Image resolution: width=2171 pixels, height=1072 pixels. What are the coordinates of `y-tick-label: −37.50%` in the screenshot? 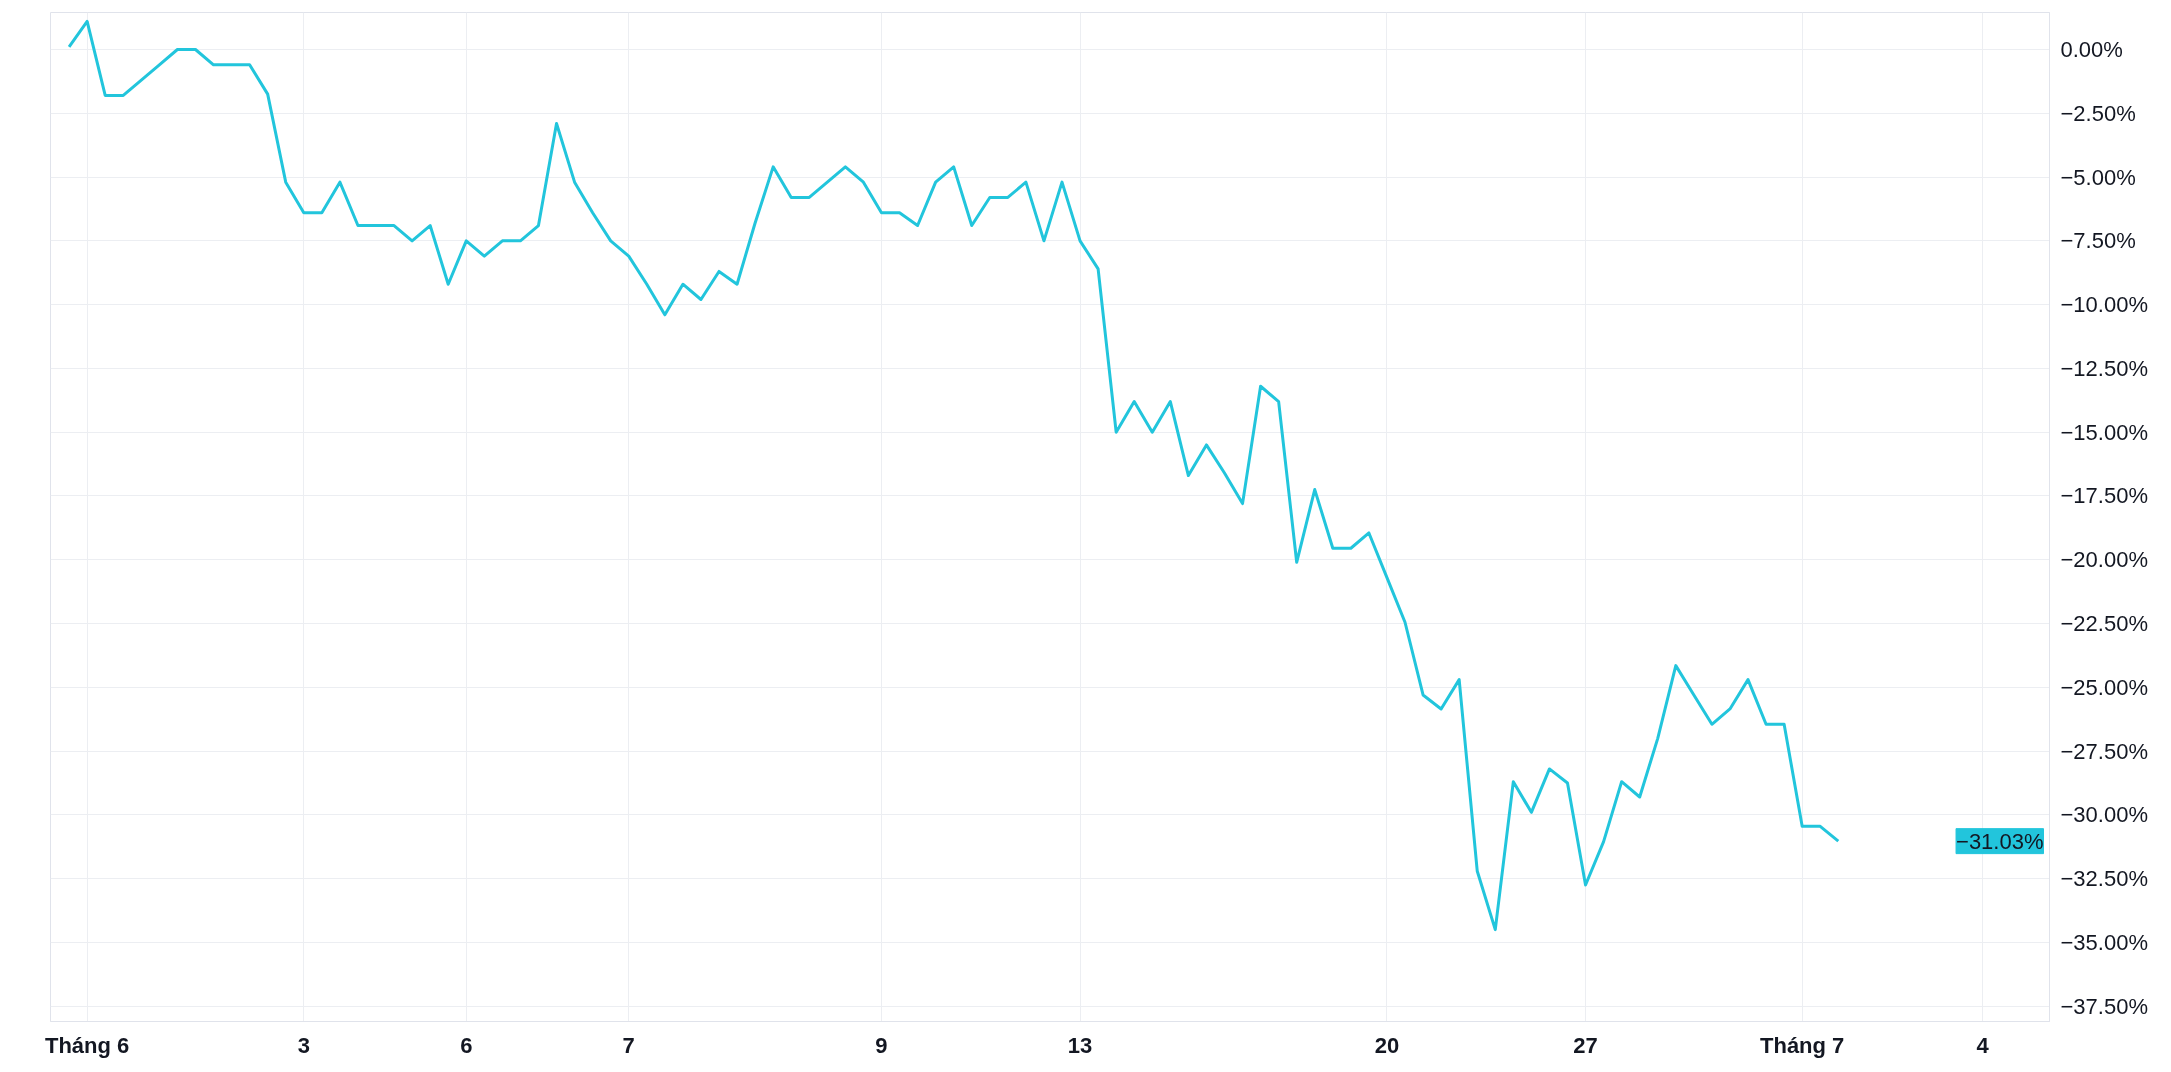 It's located at (2104, 1006).